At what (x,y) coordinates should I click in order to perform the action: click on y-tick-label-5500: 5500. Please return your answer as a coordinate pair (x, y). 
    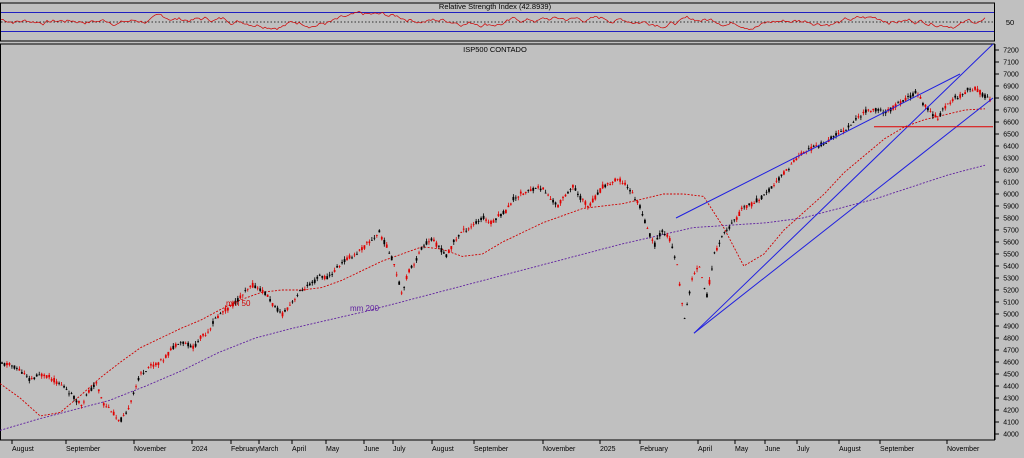
    Looking at the image, I should click on (1011, 255).